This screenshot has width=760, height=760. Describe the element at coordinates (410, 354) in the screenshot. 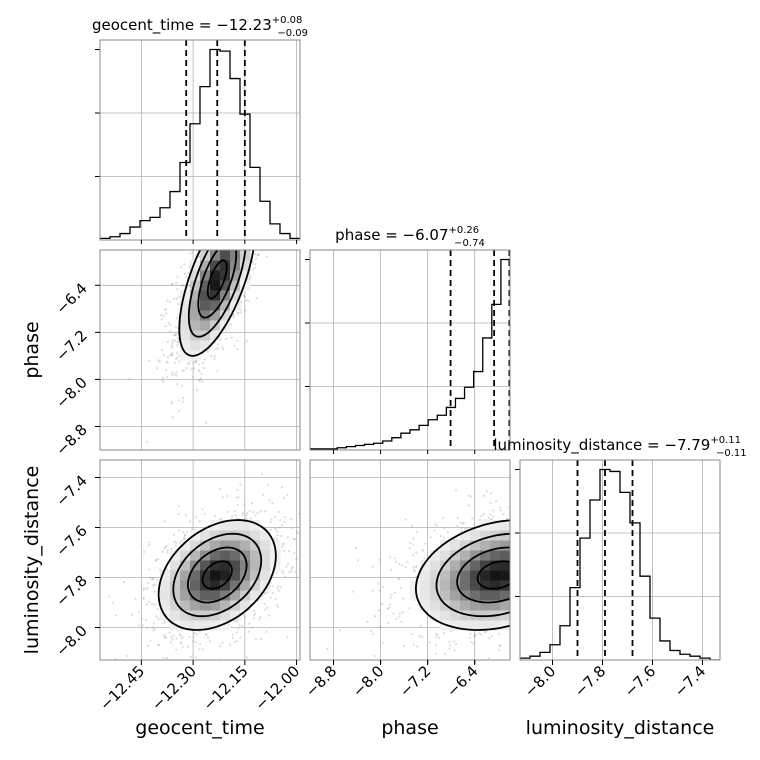

I see `grid-lines` at that location.